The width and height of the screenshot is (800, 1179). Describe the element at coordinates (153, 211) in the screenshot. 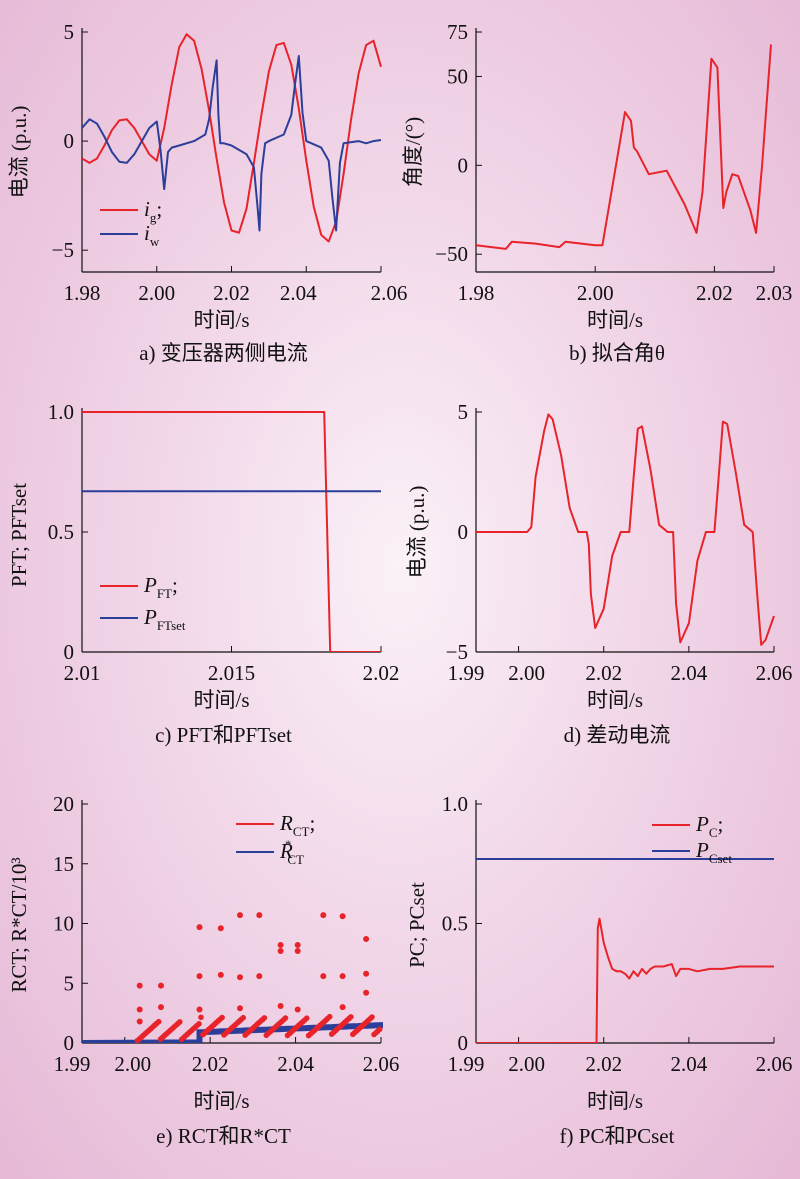

I see `legend-label-a-0: ig;` at that location.